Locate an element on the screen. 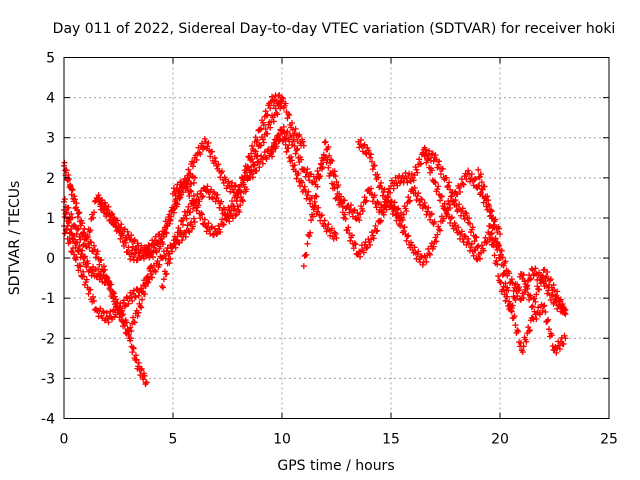 This screenshot has width=640, height=480. x-tick-label: 5 is located at coordinates (173, 440).